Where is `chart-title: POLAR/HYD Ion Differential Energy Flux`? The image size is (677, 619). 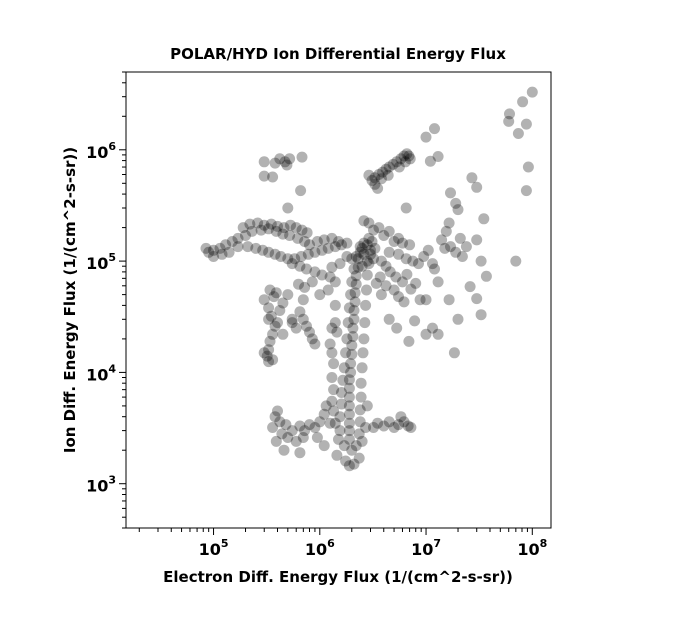
chart-title: POLAR/HYD Ion Differential Energy Flux is located at coordinates (338, 54).